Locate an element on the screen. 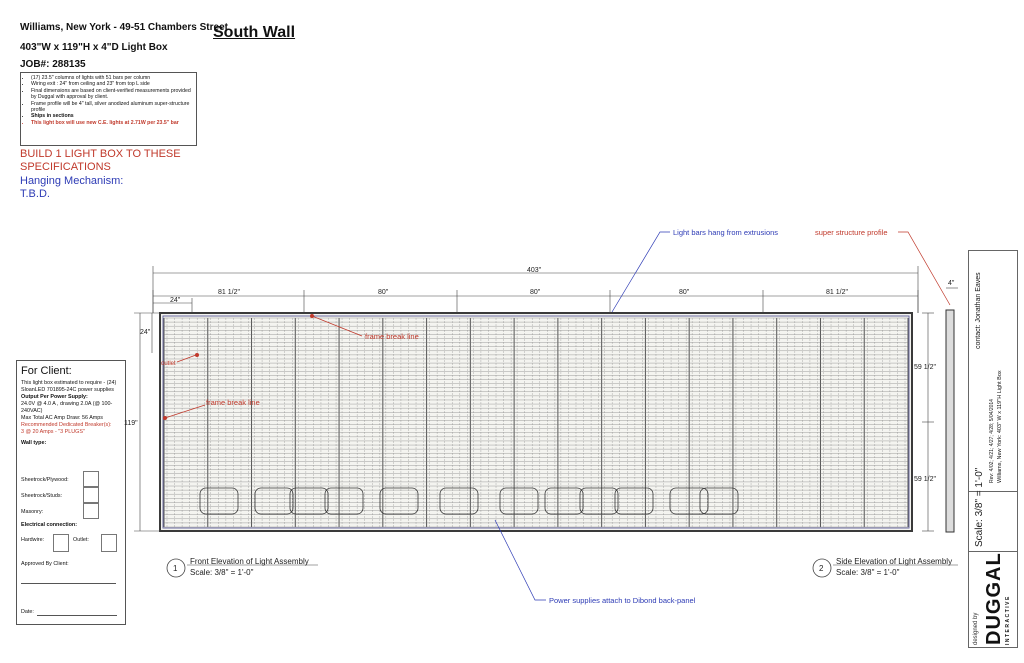  segment-1-label: 81 1/2" is located at coordinates (229, 292).